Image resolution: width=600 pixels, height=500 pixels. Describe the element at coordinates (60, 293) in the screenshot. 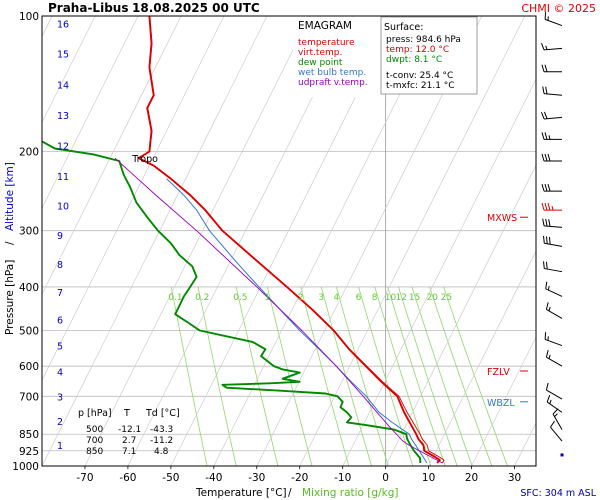

I see `altitude-km-label: 7` at that location.